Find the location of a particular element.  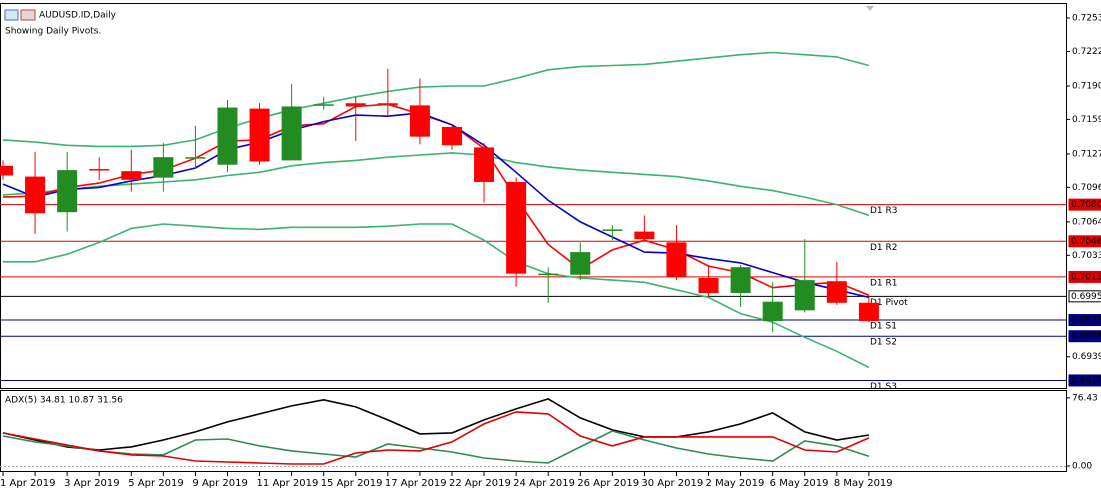

pivot-label: 0.6973 is located at coordinates (1086, 321).